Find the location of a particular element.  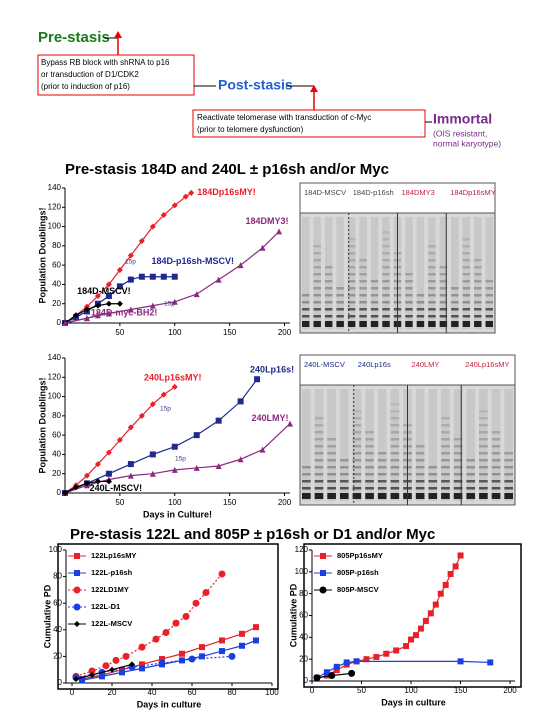

legend-label: 805P-p16sh is located at coordinates (358, 572).